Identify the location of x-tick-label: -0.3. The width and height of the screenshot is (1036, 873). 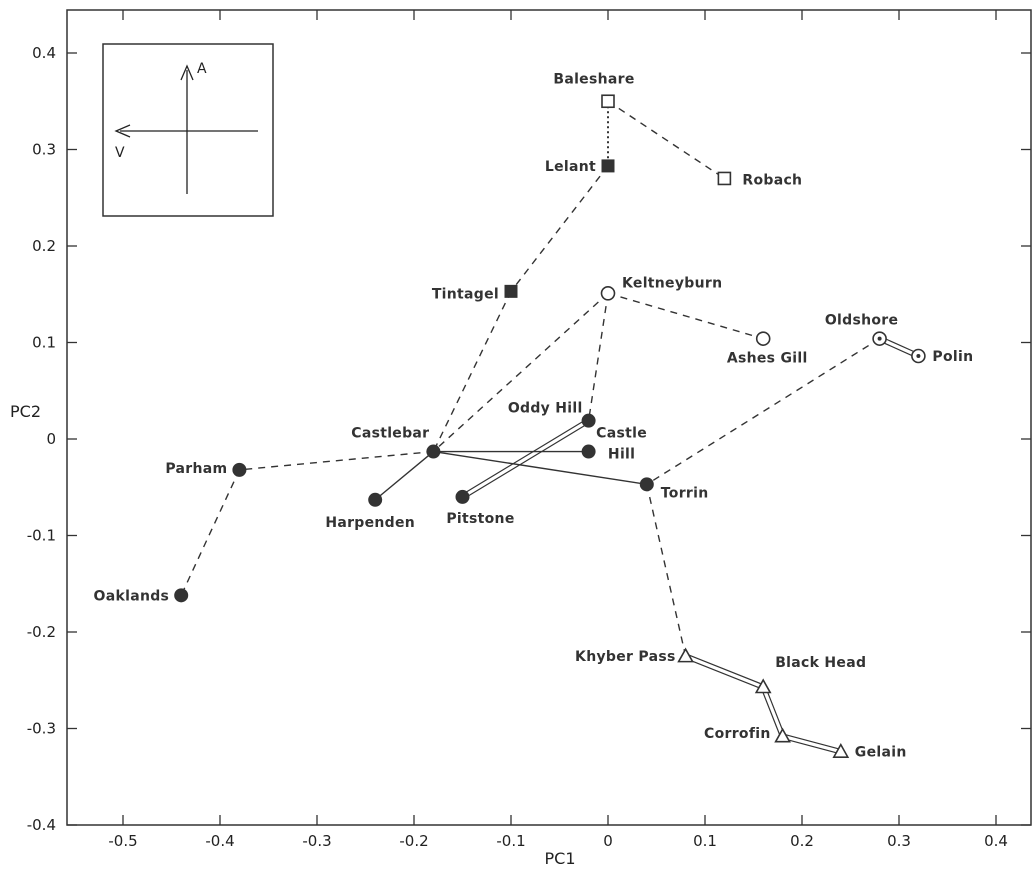
(316, 841).